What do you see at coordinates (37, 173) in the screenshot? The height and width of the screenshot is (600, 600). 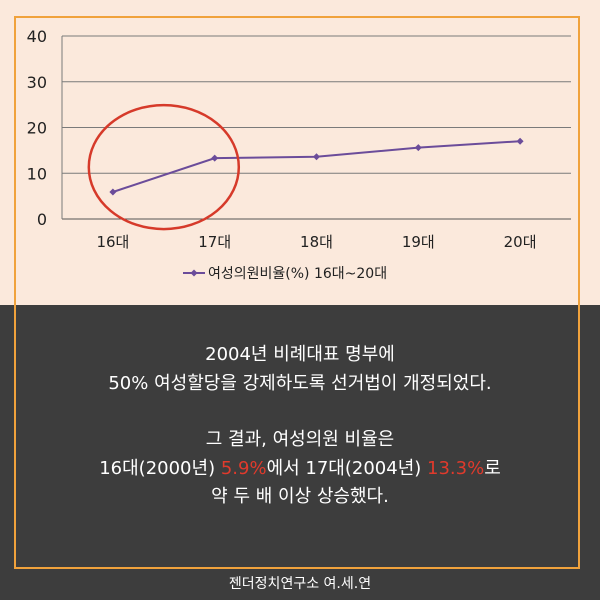 I see `y-tick-10: 10` at bounding box center [37, 173].